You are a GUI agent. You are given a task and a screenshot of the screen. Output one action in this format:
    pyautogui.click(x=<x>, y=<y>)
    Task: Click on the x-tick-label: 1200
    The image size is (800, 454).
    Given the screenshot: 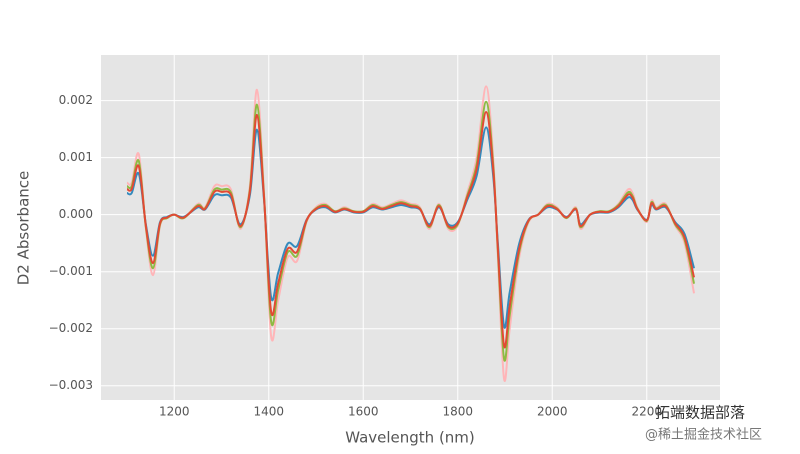 What is the action you would take?
    pyautogui.click(x=174, y=412)
    